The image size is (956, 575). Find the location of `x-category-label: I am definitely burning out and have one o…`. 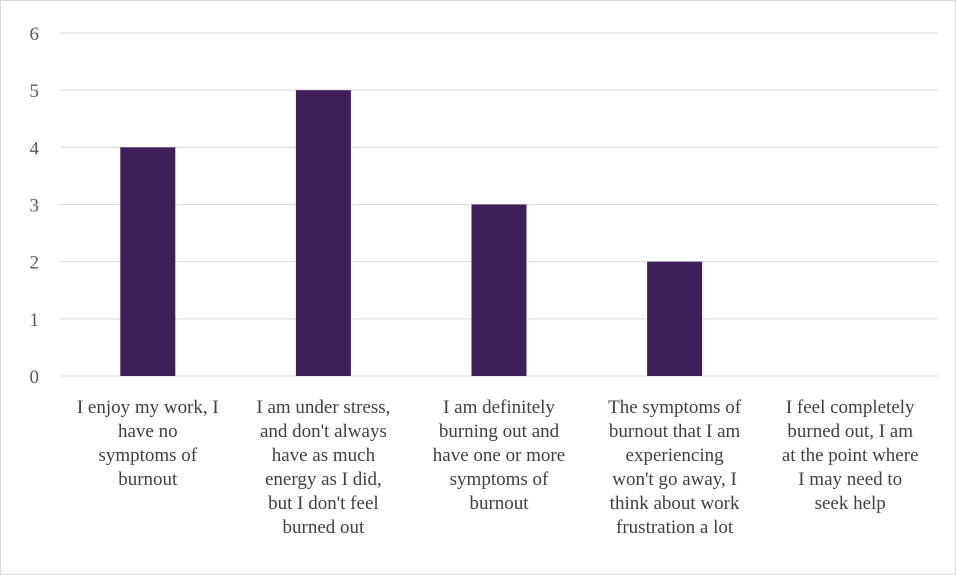

x-category-label: I am definitely burning out and have one o… is located at coordinates (499, 455).